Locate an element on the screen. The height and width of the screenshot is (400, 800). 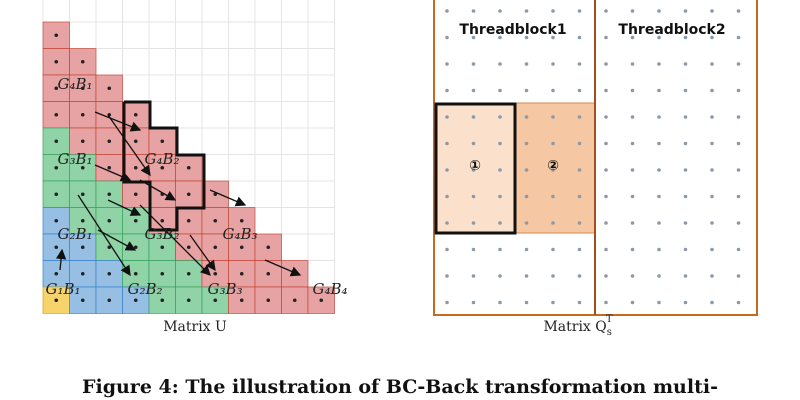
highlight-block is located at coordinates (164, 166).